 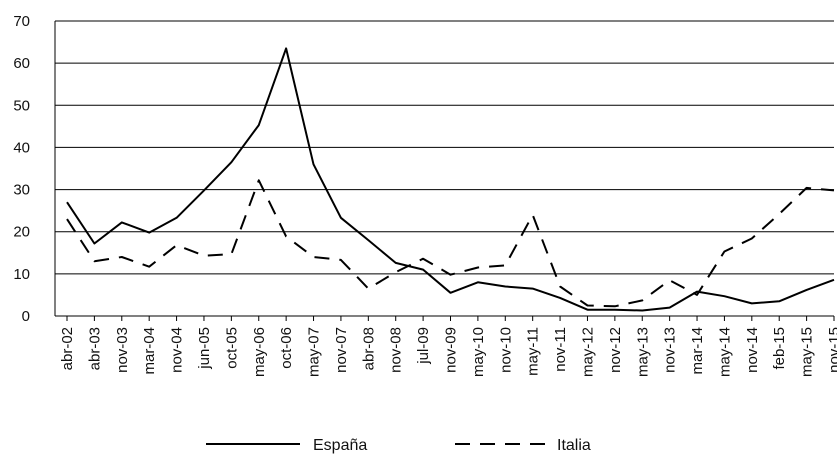 I want to click on x-tick-label: may-11, so click(x=533, y=351).